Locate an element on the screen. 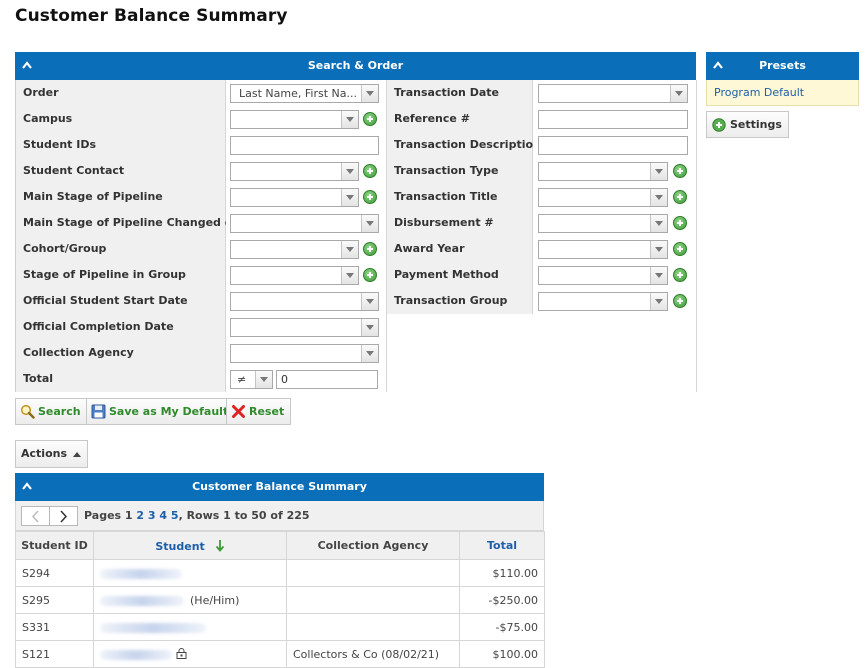 The width and height of the screenshot is (865, 668). student-contact-label: Student Contact is located at coordinates (121, 171).